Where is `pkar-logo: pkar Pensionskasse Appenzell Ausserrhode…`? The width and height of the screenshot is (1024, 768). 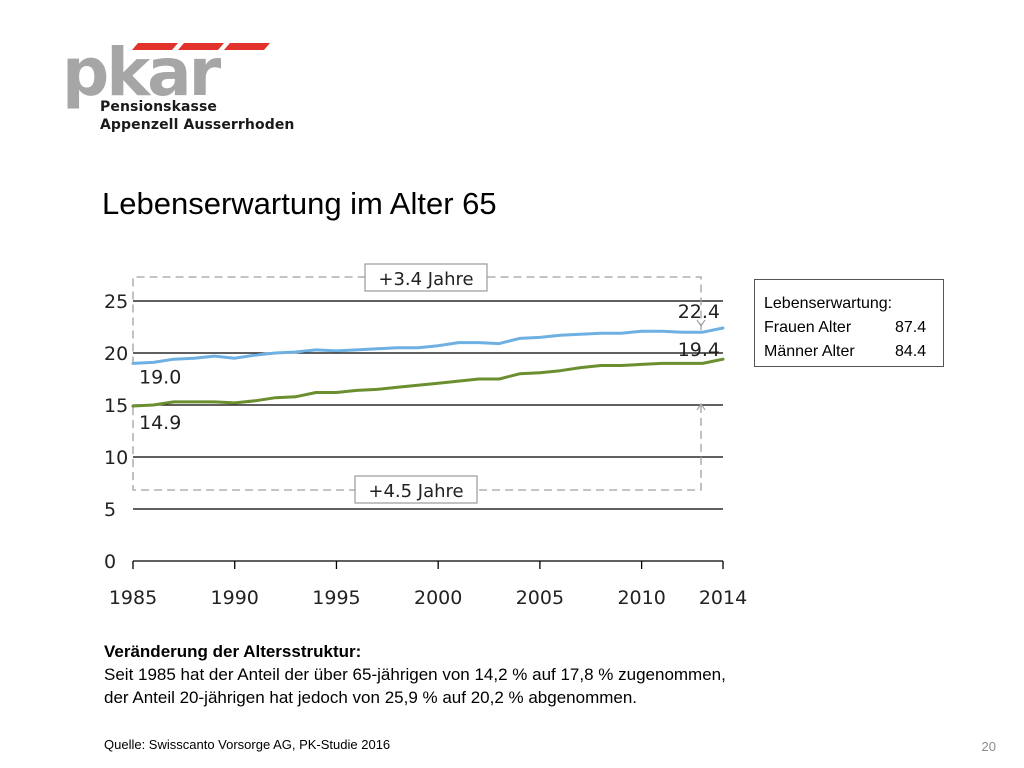 pkar-logo: pkar Pensionskasse Appenzell Ausserrhode… is located at coordinates (180, 87).